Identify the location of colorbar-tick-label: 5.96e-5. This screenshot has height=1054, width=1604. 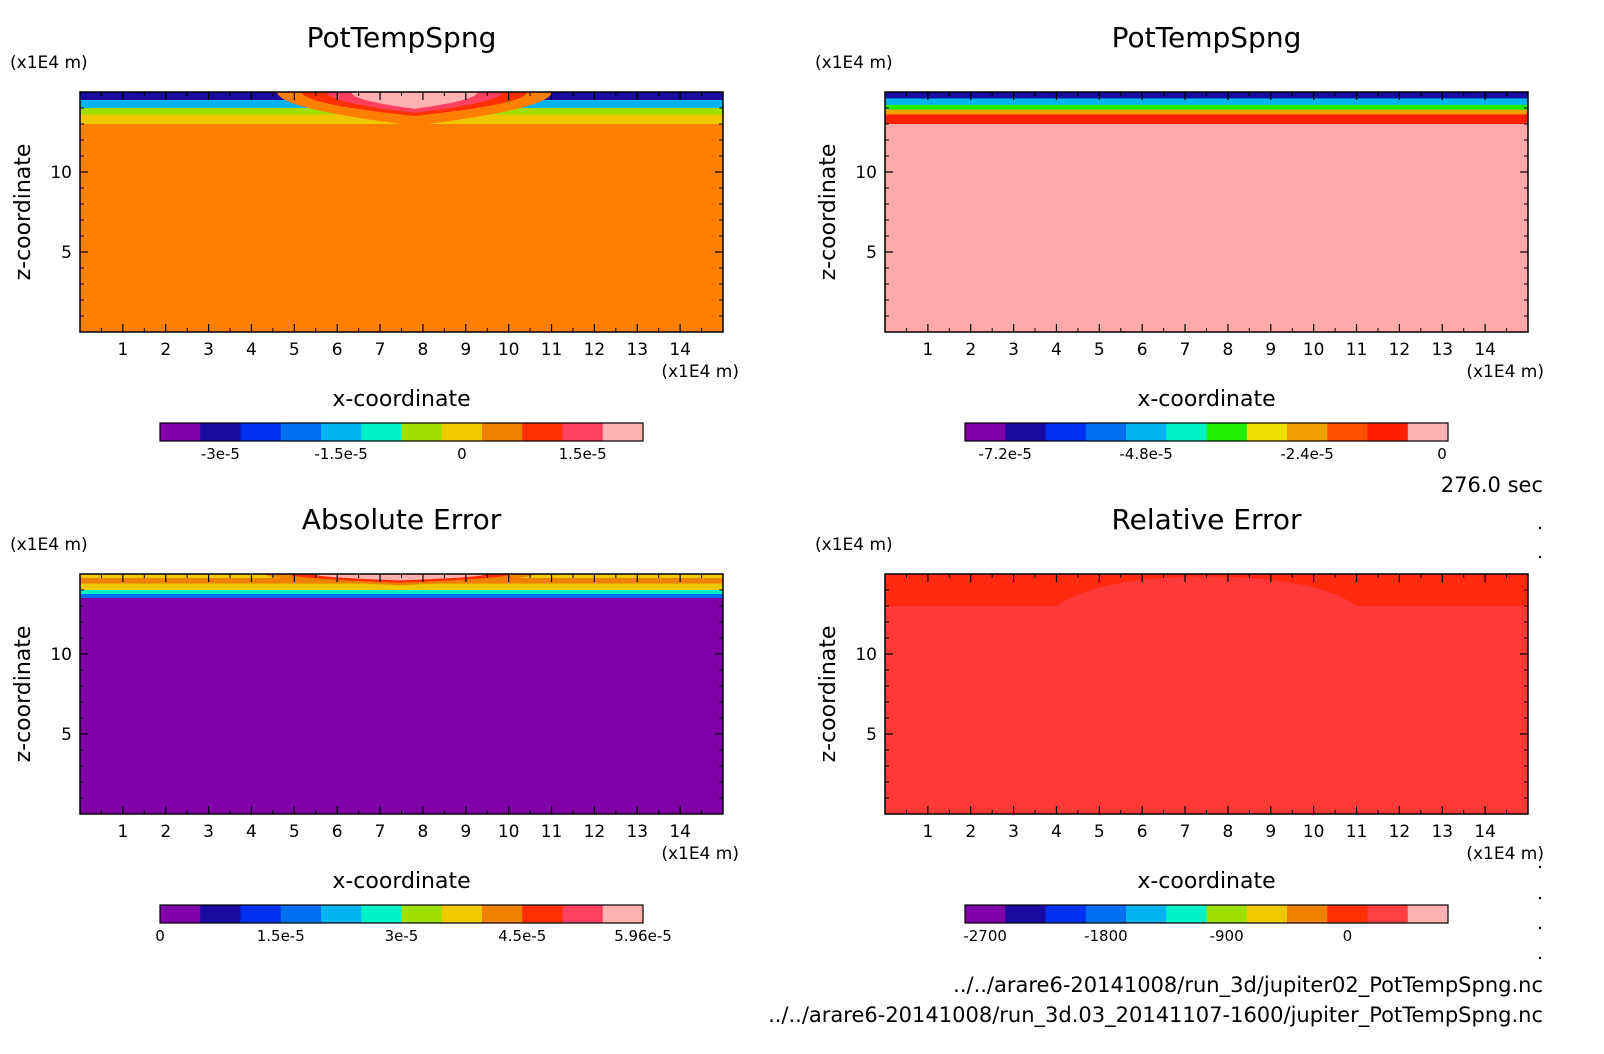
(643, 936).